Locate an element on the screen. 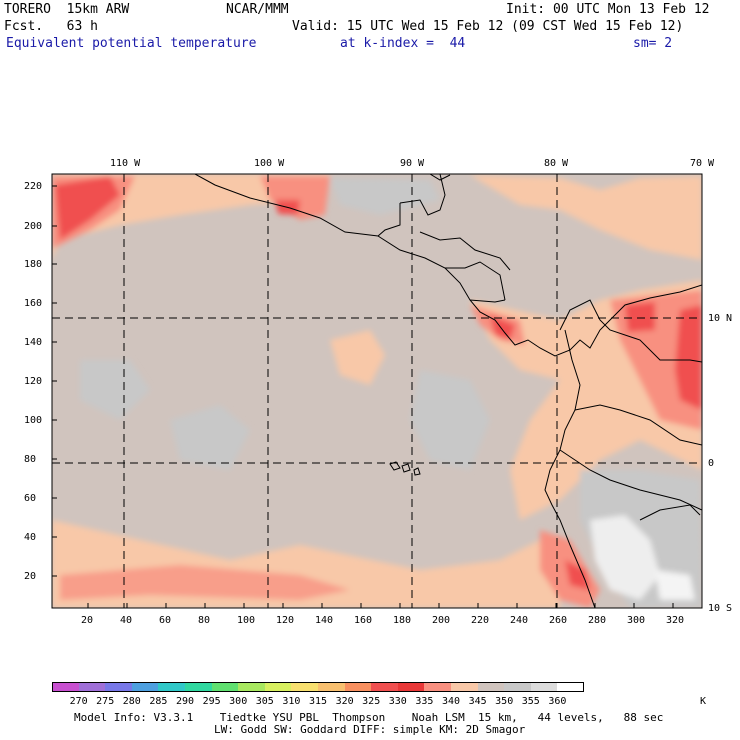 This screenshot has height=740, width=740. organization-label: NCAR/MMM is located at coordinates (257, 9).